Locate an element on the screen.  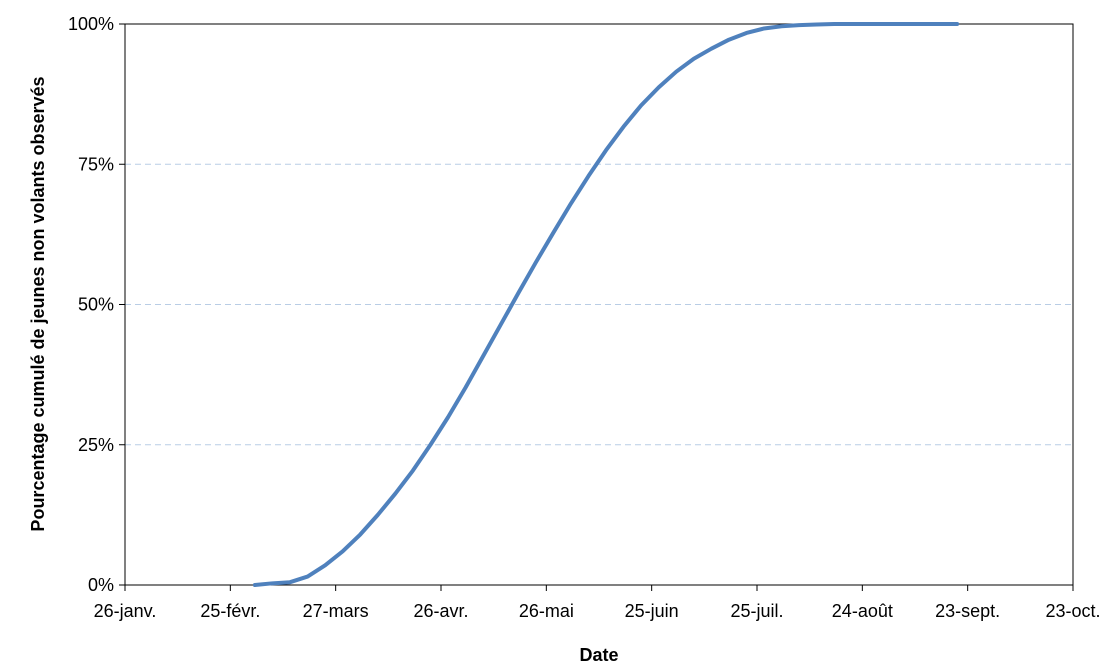
y-axis-ticks is located at coordinates (122, 304).